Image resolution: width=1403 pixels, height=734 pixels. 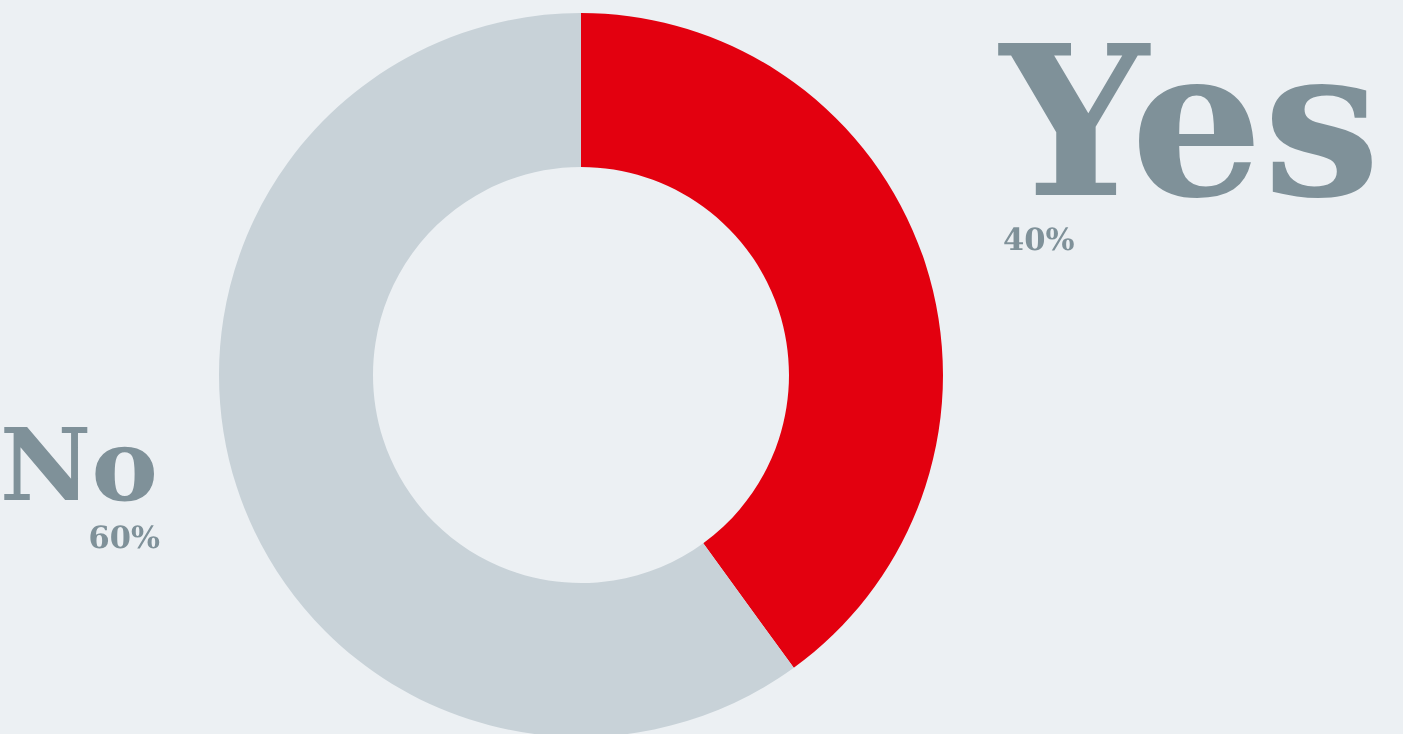 What do you see at coordinates (125, 537) in the screenshot?
I see `data-label: 60%` at bounding box center [125, 537].